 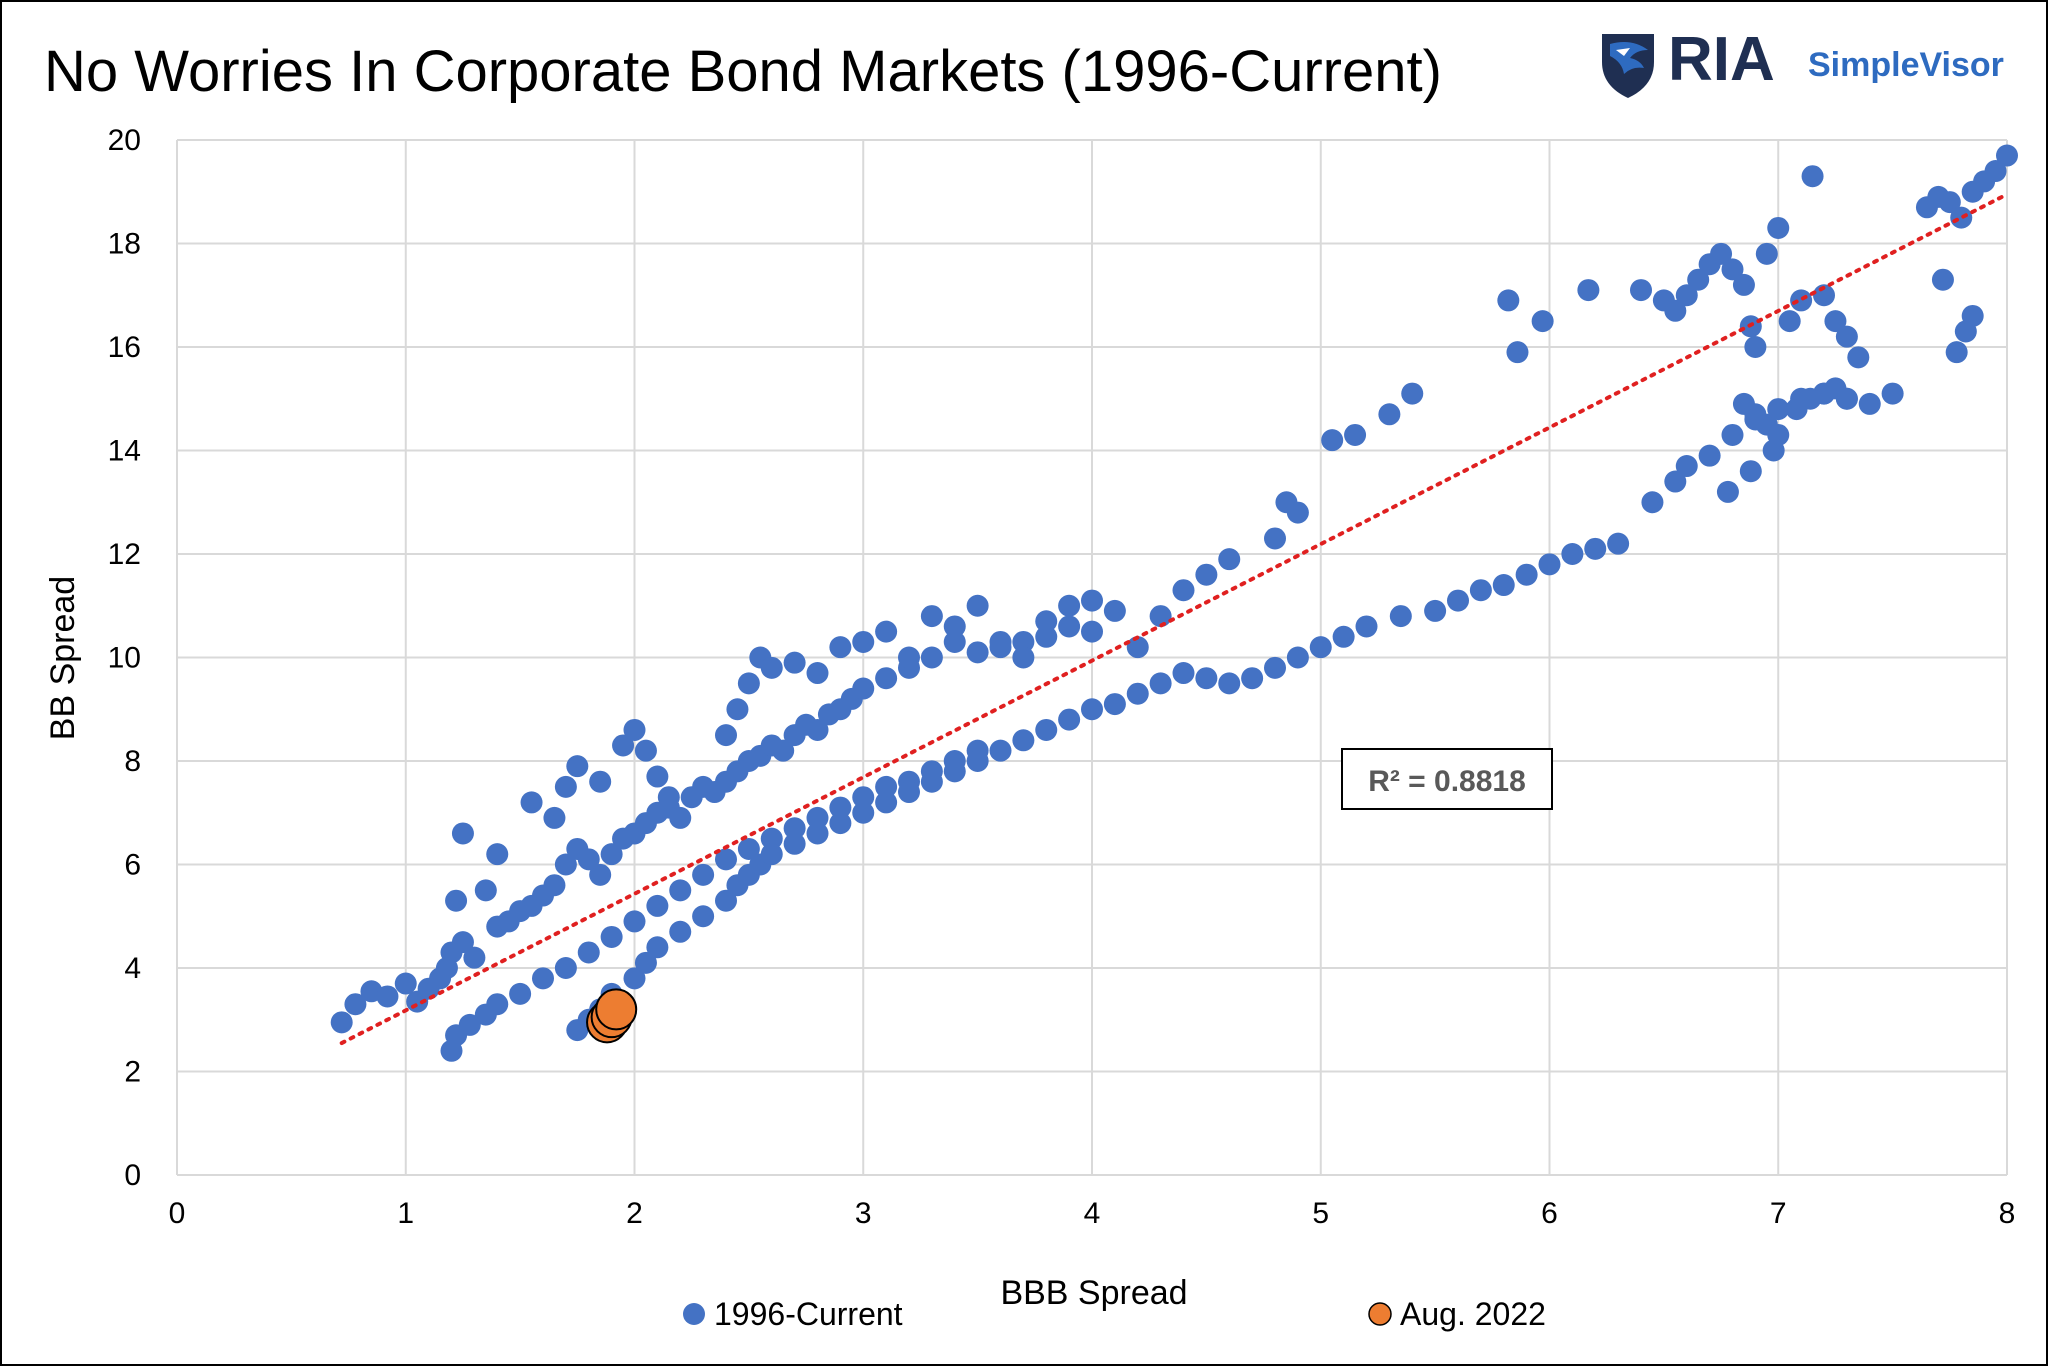 I want to click on y-tick-label: 16, so click(x=124, y=347).